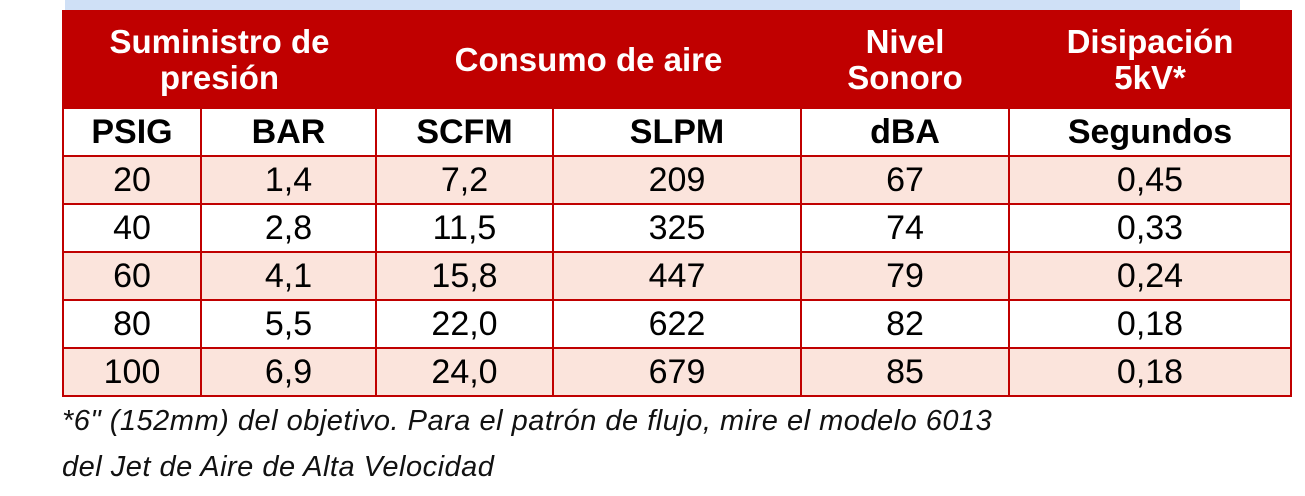 Image resolution: width=1305 pixels, height=496 pixels. What do you see at coordinates (132, 276) in the screenshot?
I see `data-cell: 60` at bounding box center [132, 276].